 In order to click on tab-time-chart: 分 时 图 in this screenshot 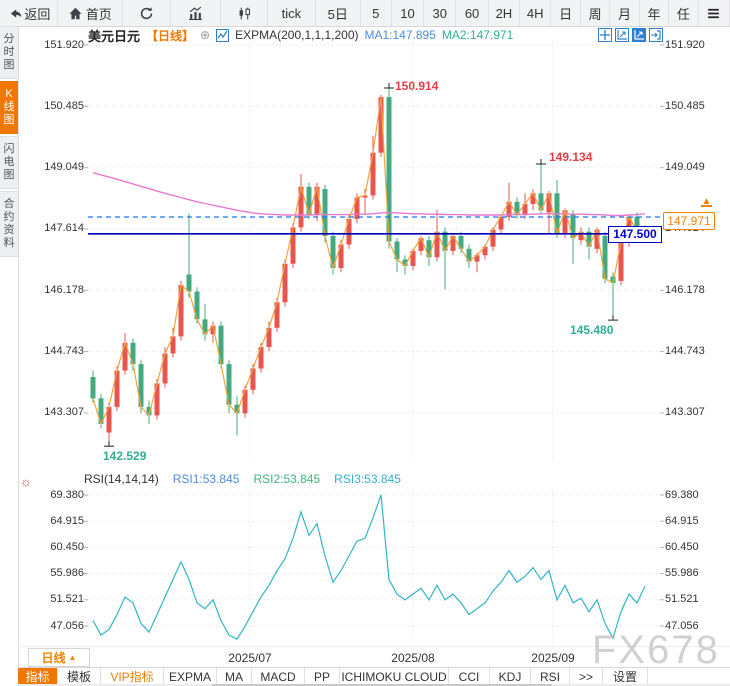, I will do `click(9, 52)`.